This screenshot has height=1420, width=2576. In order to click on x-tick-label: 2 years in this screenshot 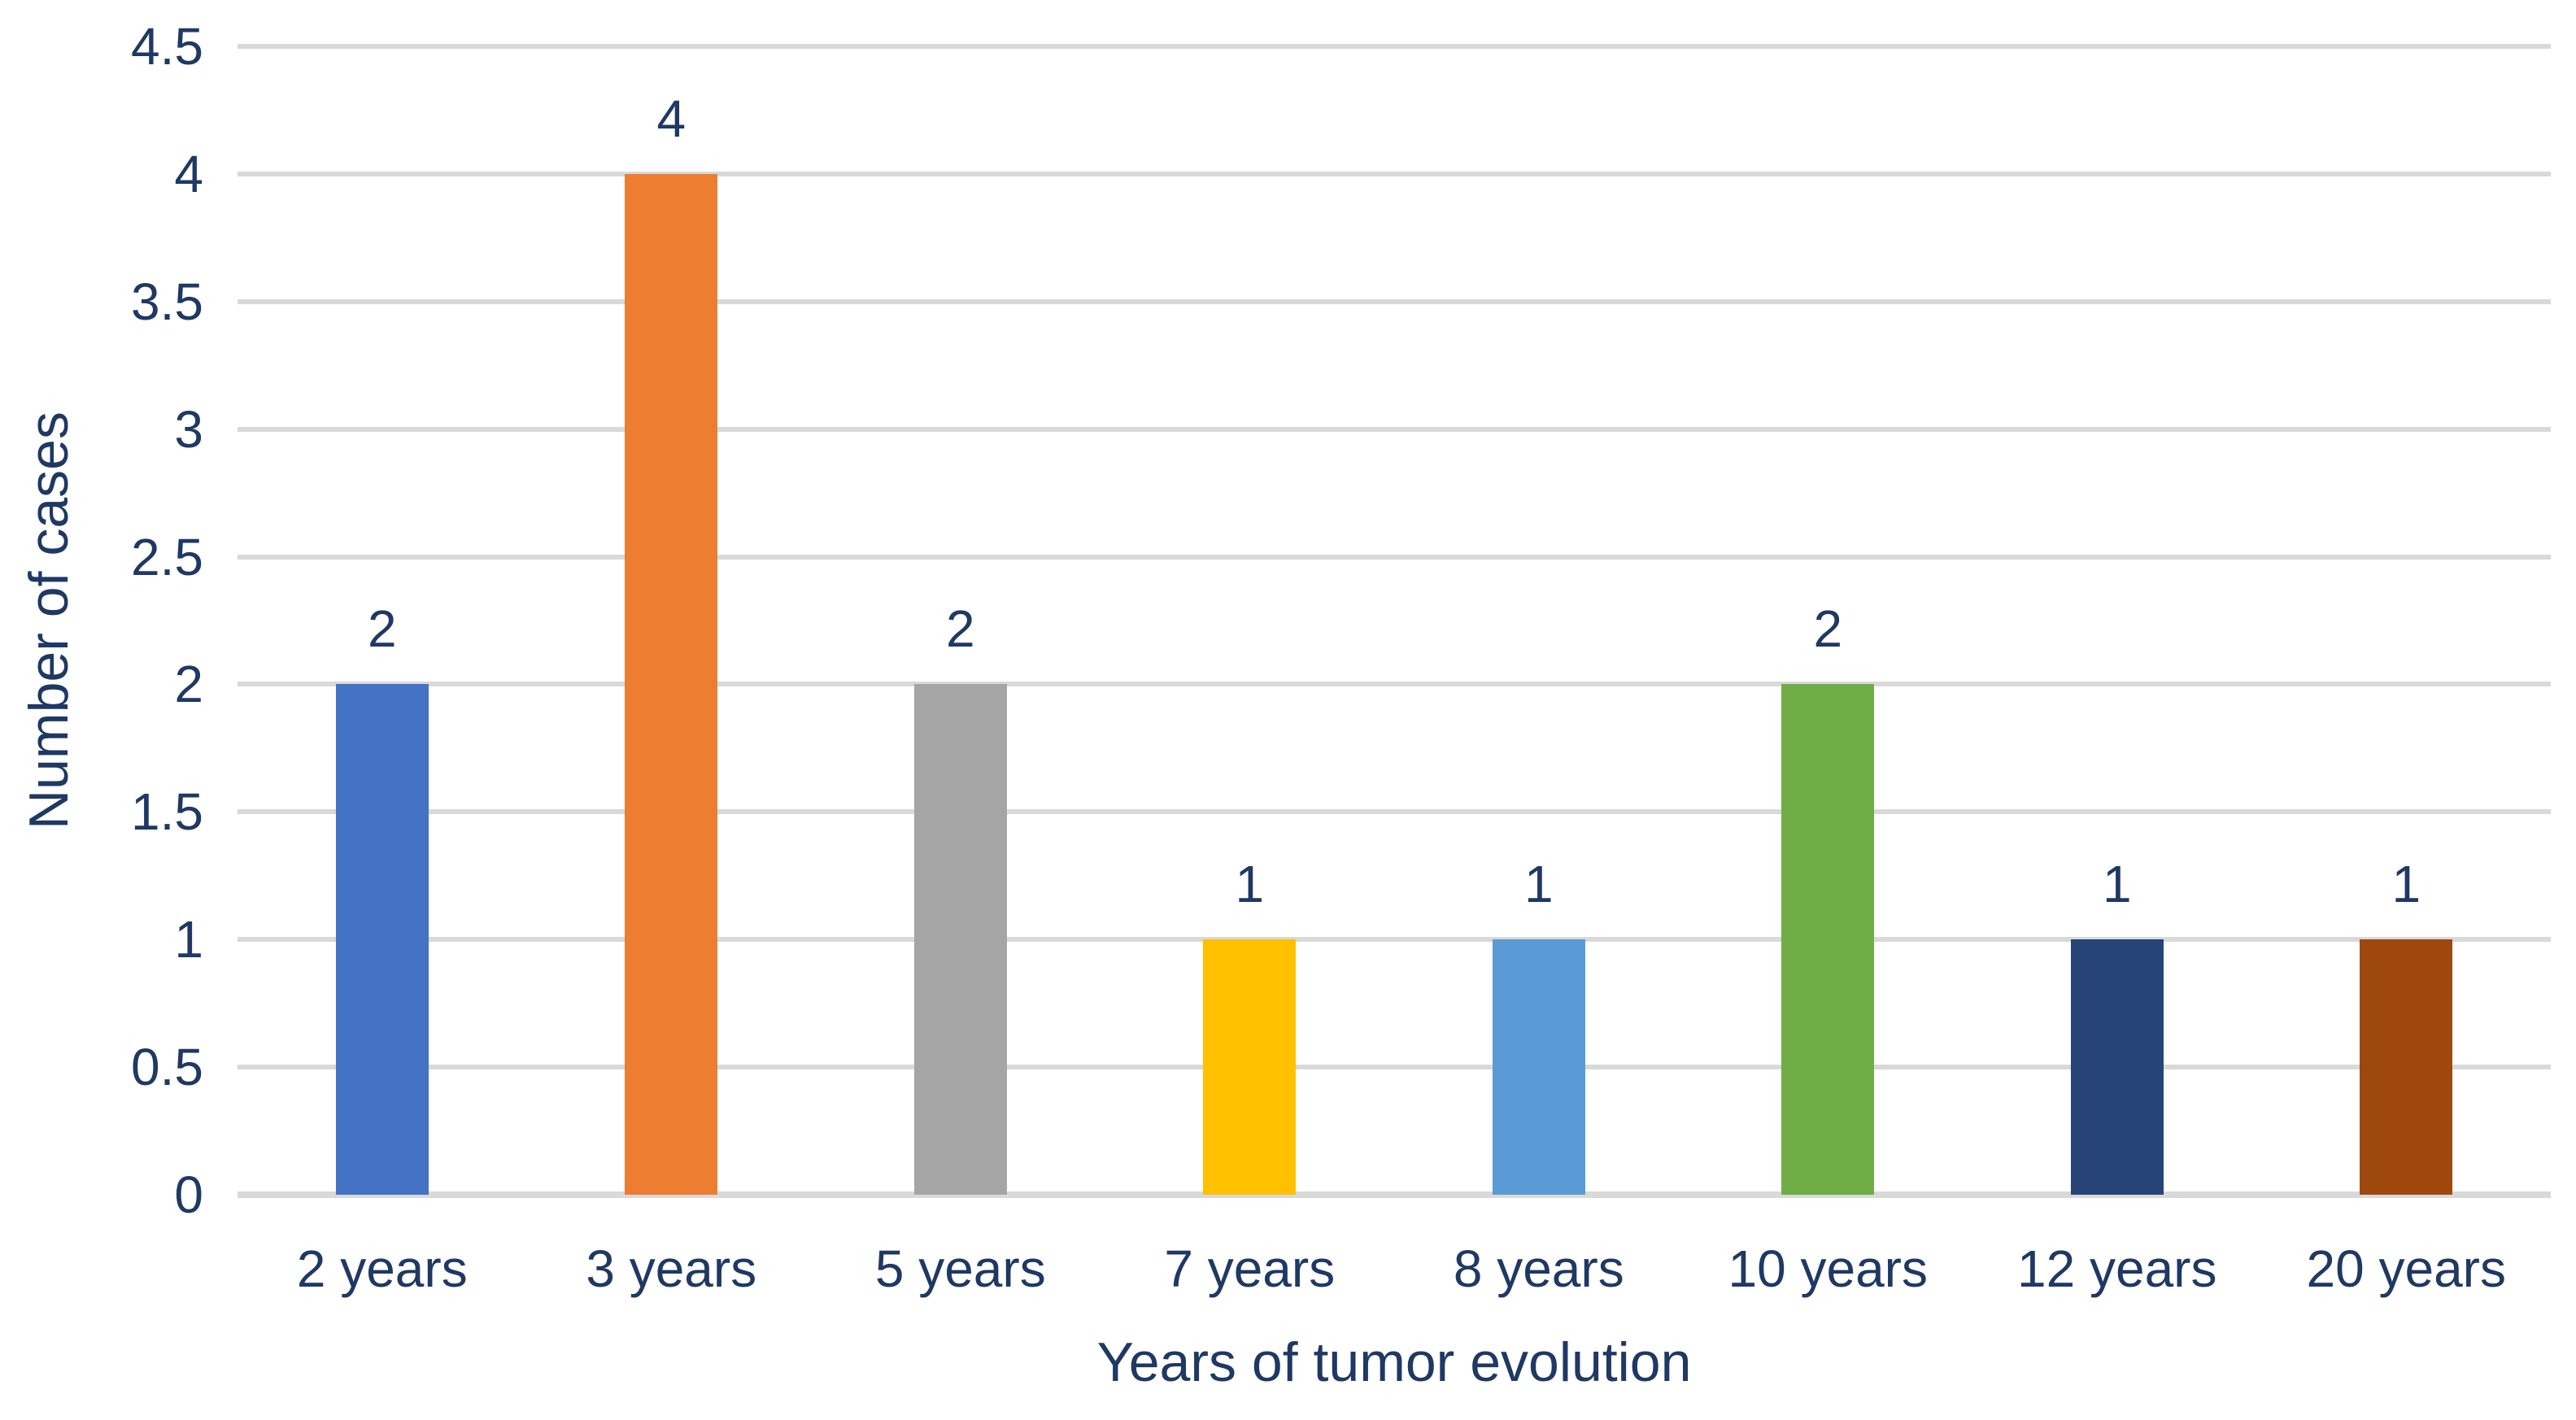, I will do `click(382, 1268)`.